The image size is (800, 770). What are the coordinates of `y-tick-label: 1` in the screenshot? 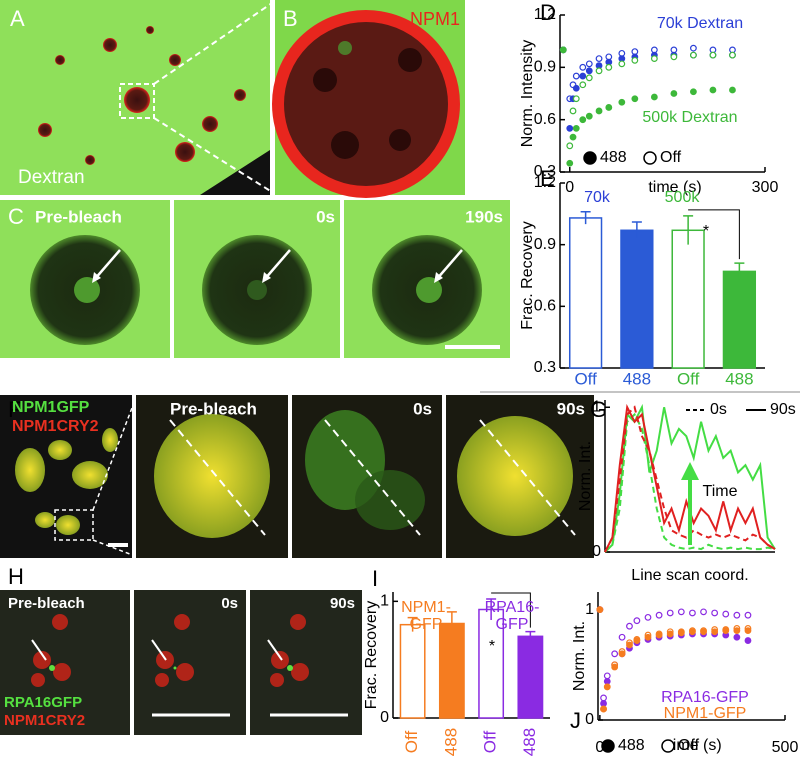 It's located at (589, 609).